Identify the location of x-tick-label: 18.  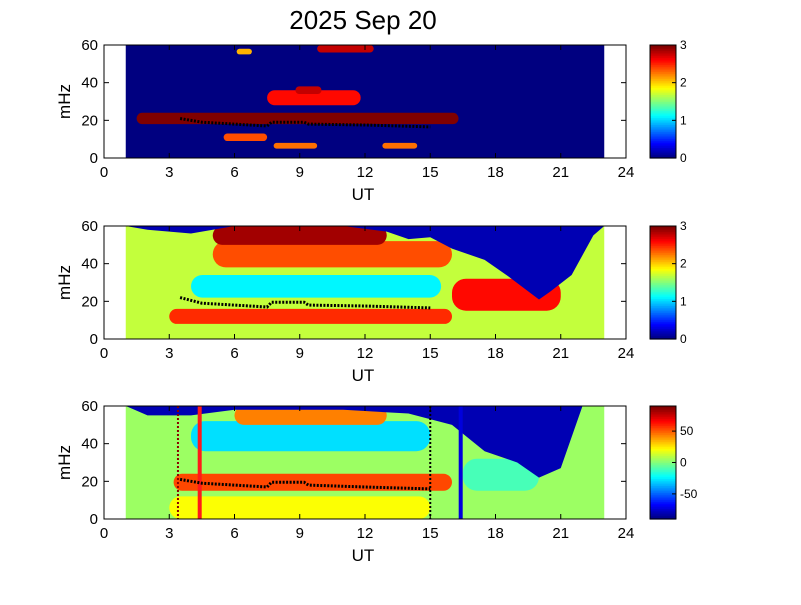
(495, 172).